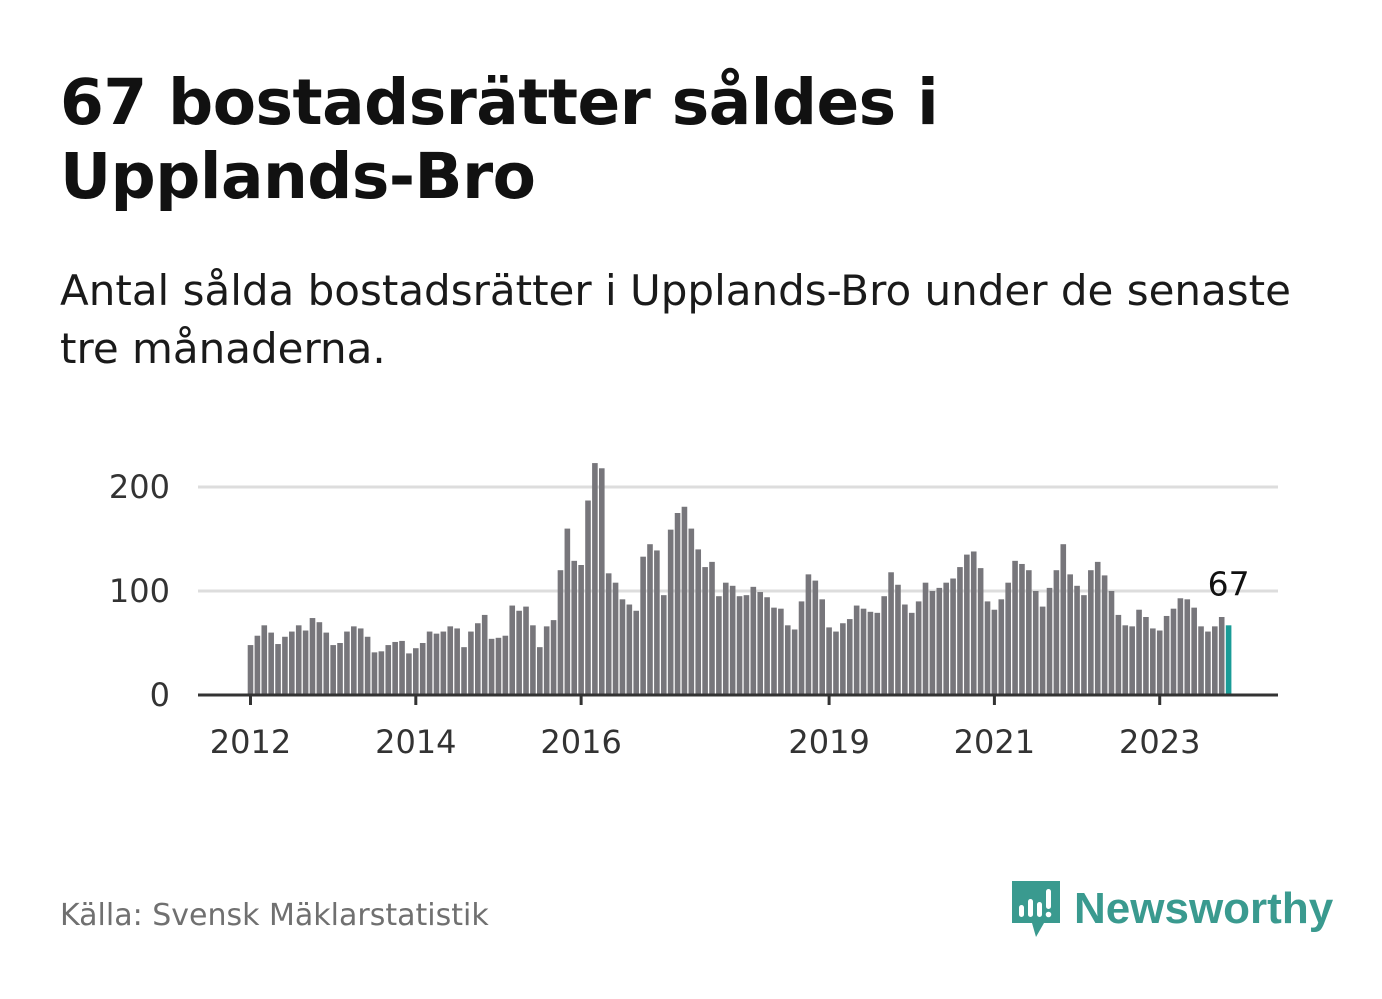  I want to click on x-tick-label: 2016, so click(580, 742).